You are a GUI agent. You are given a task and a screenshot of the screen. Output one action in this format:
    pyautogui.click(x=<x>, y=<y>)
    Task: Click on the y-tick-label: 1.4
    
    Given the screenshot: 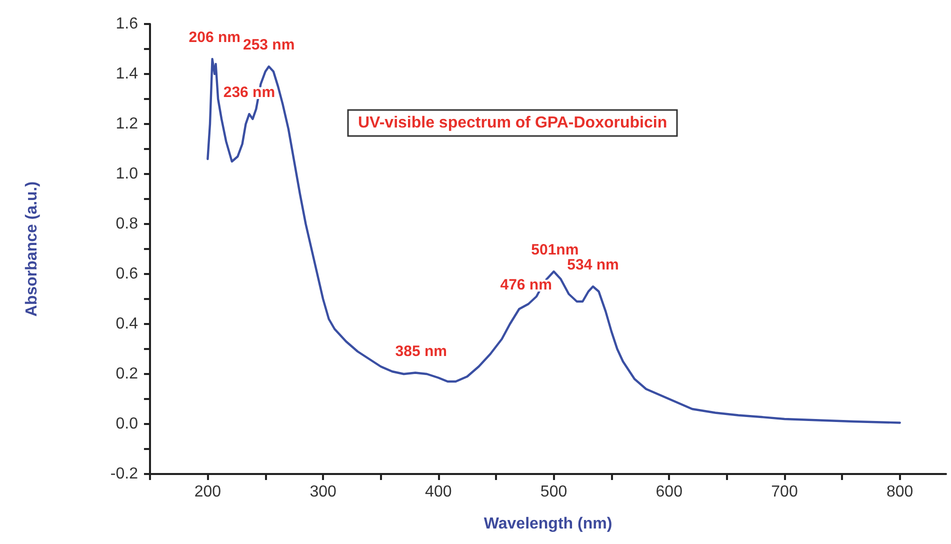 What is the action you would take?
    pyautogui.click(x=127, y=74)
    